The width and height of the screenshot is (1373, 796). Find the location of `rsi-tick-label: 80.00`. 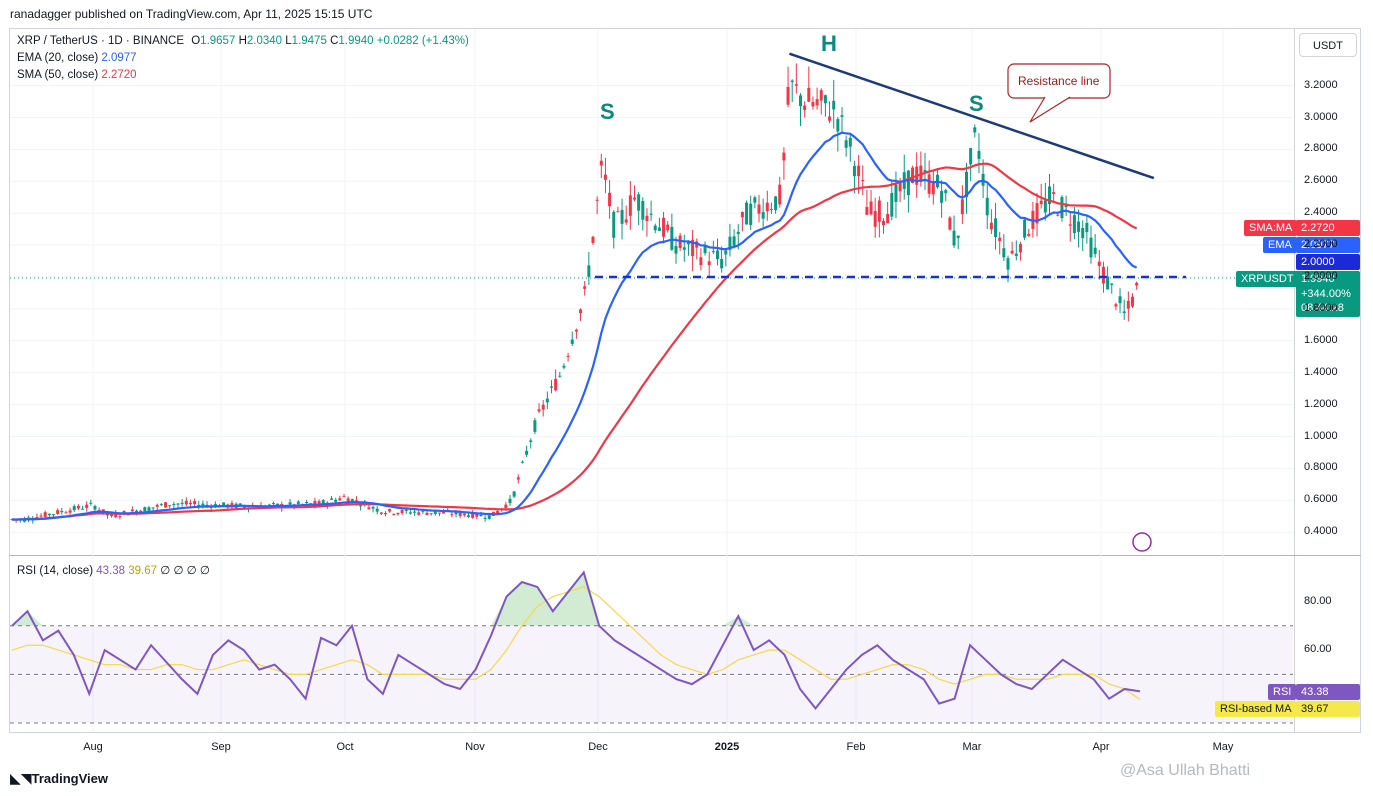

rsi-tick-label: 80.00 is located at coordinates (1318, 600).